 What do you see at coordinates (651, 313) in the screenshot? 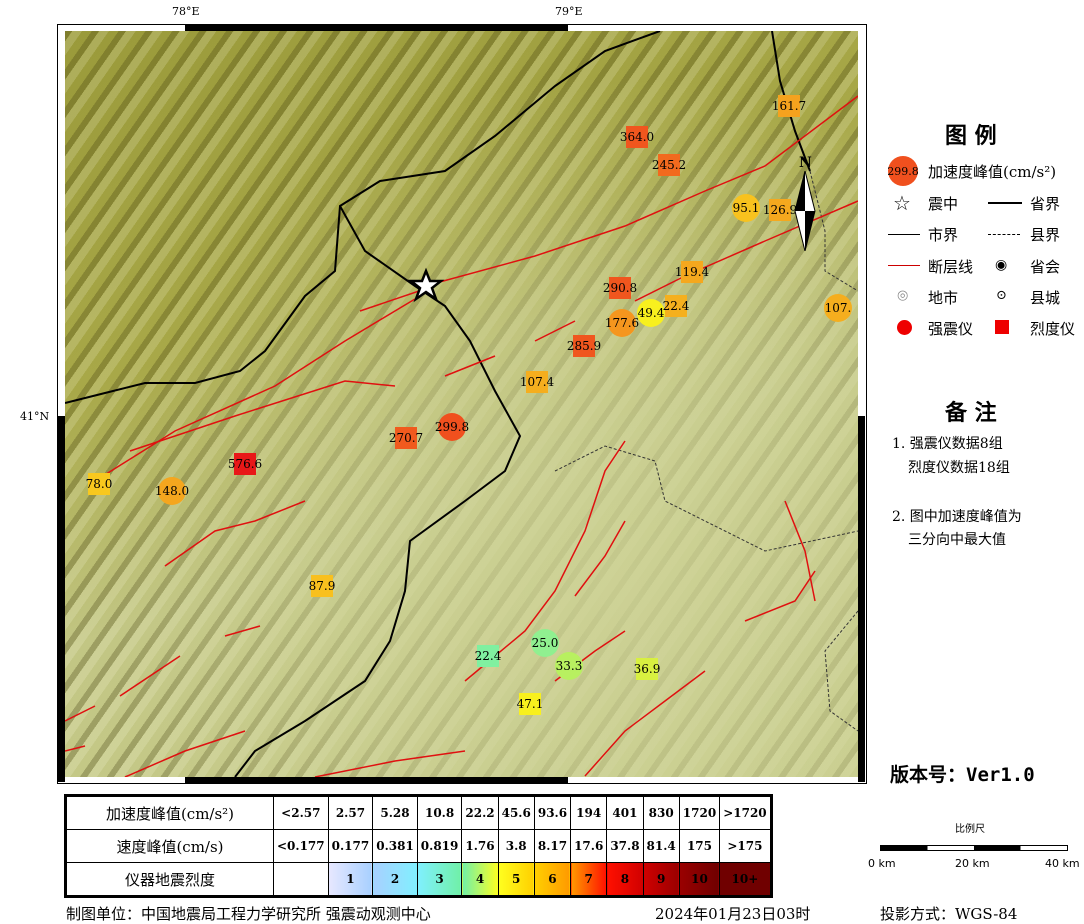
I see `strong-motion-station: 49.4` at bounding box center [651, 313].